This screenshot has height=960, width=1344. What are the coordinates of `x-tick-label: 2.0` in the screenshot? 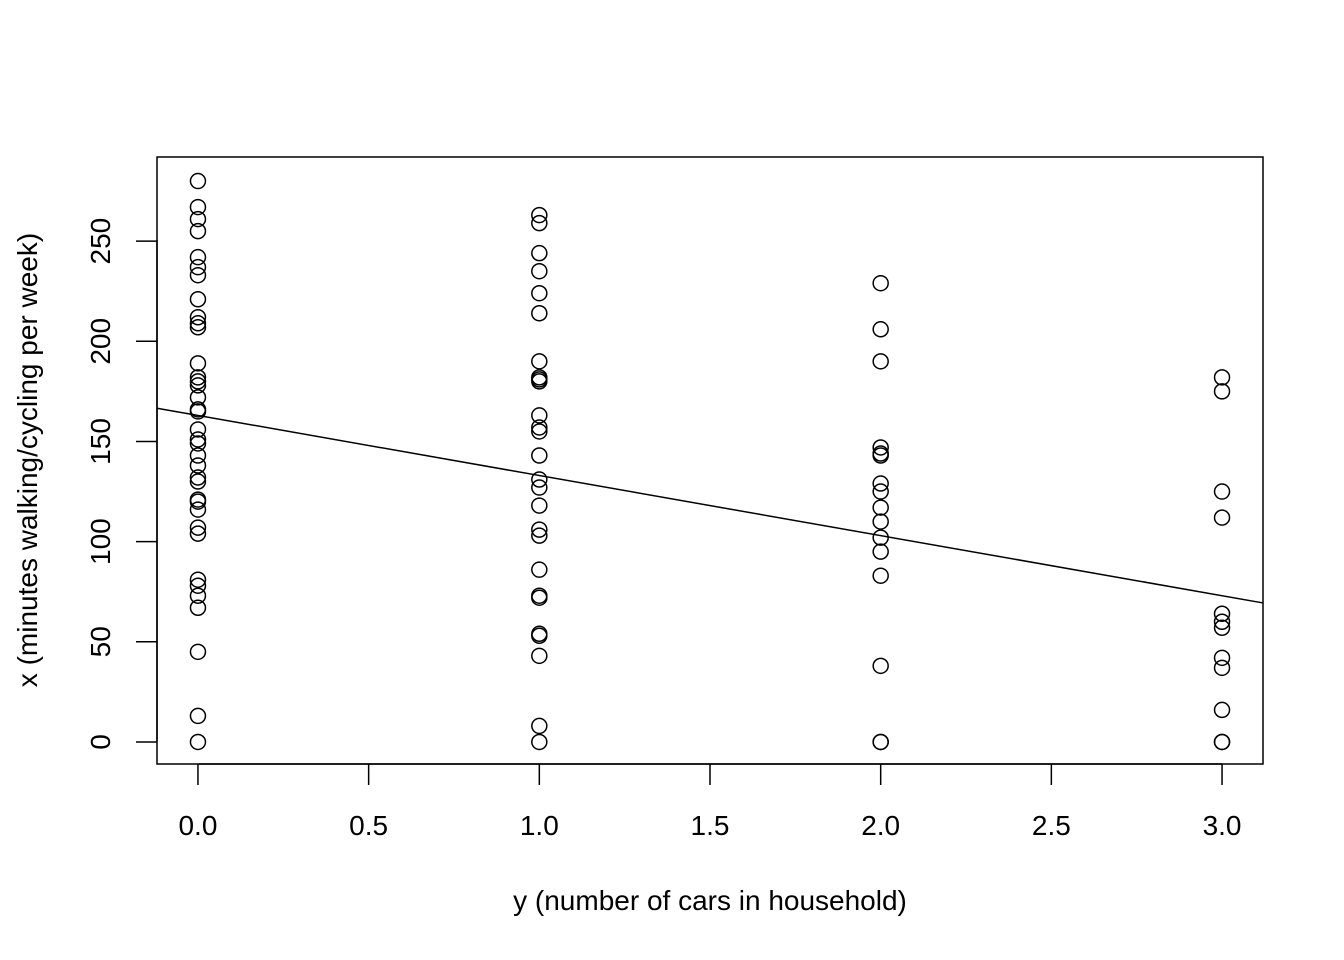 It's located at (880, 825).